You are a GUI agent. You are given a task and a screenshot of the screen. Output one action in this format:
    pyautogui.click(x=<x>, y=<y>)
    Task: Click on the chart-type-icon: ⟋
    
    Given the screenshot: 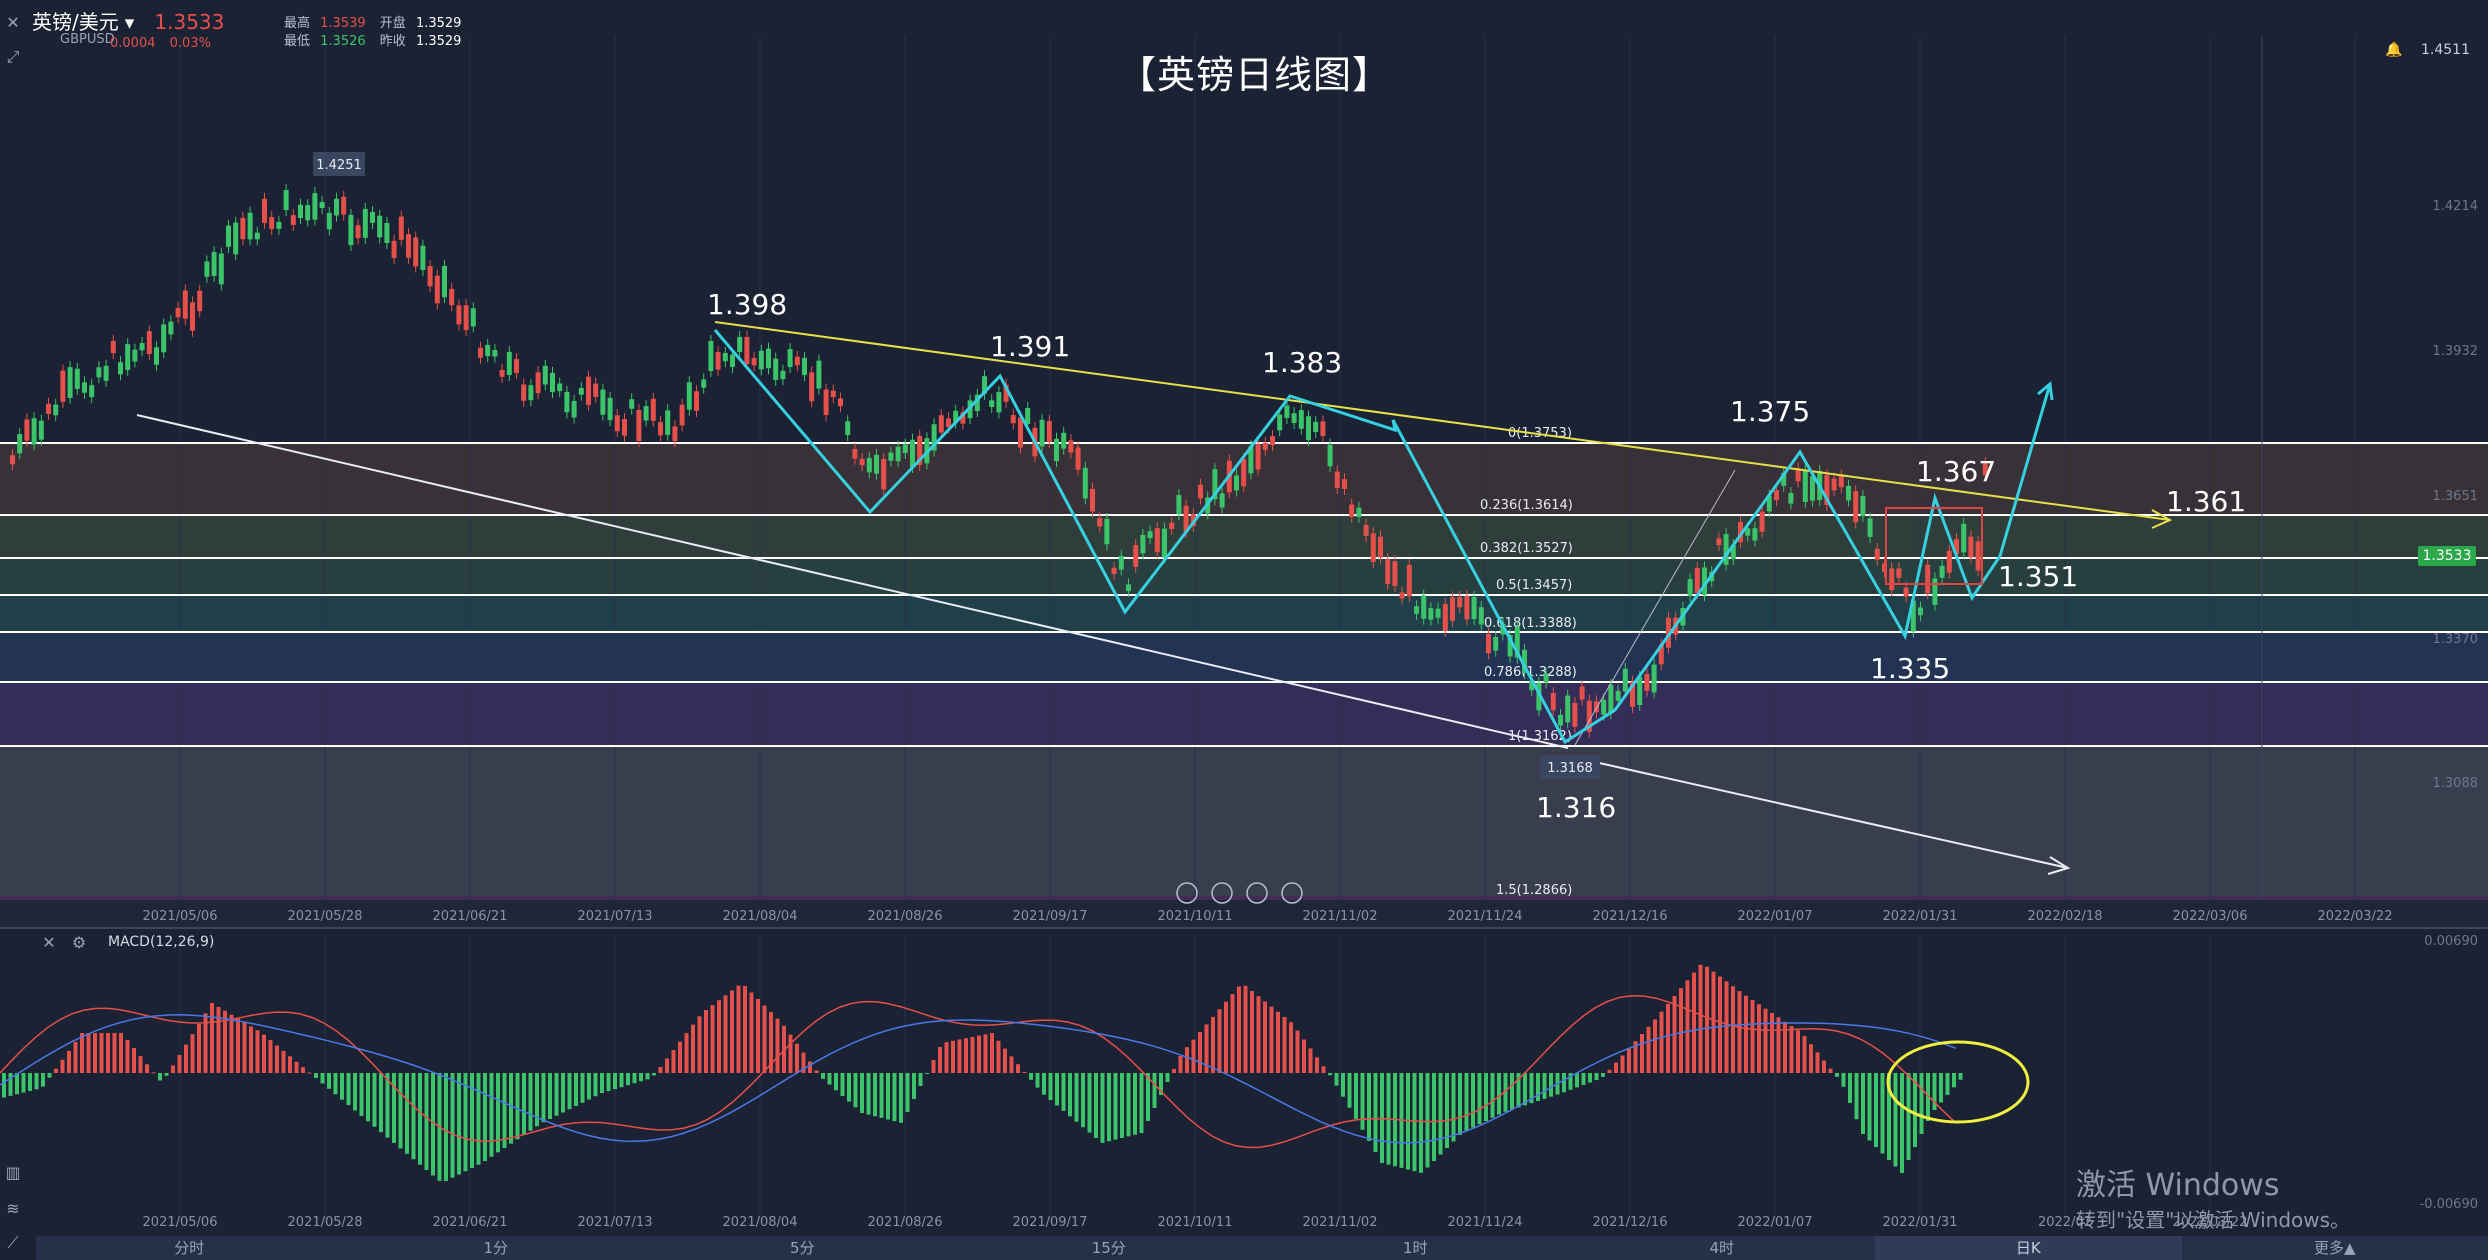 What is the action you would take?
    pyautogui.click(x=13, y=1242)
    